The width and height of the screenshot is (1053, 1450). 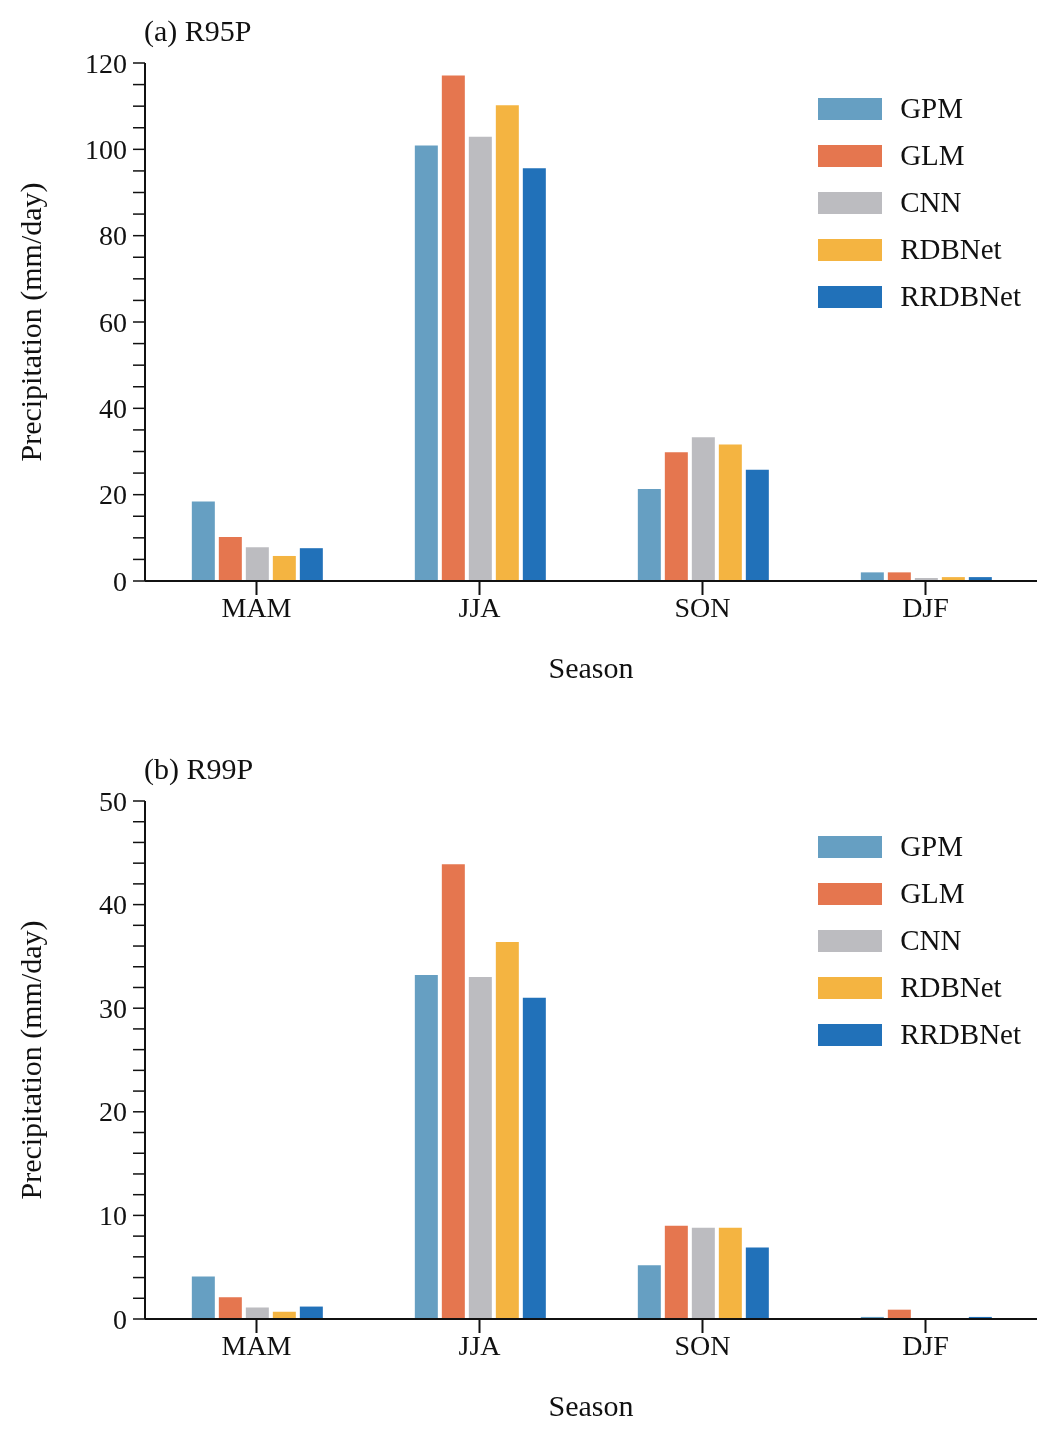 What do you see at coordinates (113, 236) in the screenshot?
I see `y-tick-label: 80` at bounding box center [113, 236].